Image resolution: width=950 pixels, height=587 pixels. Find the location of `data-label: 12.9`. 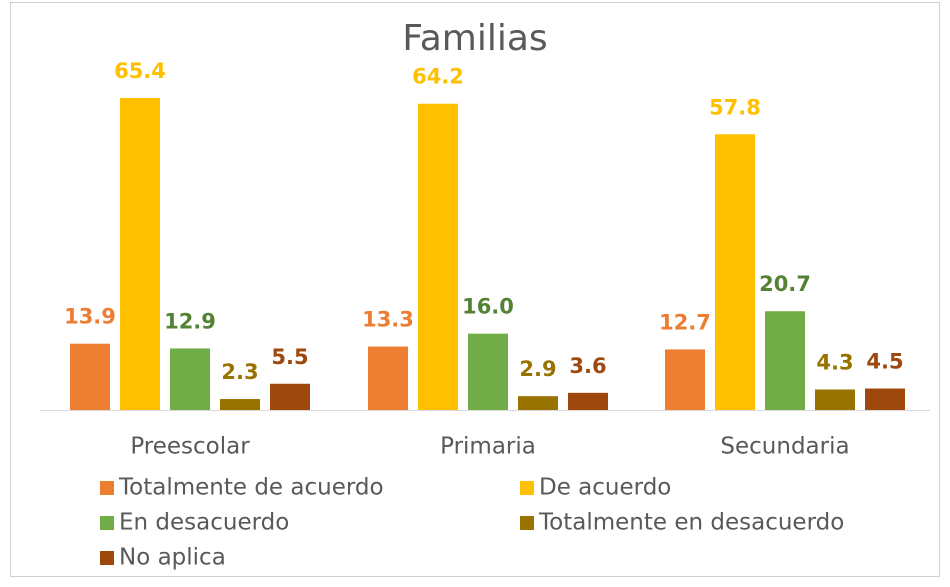

data-label: 12.9 is located at coordinates (190, 321).